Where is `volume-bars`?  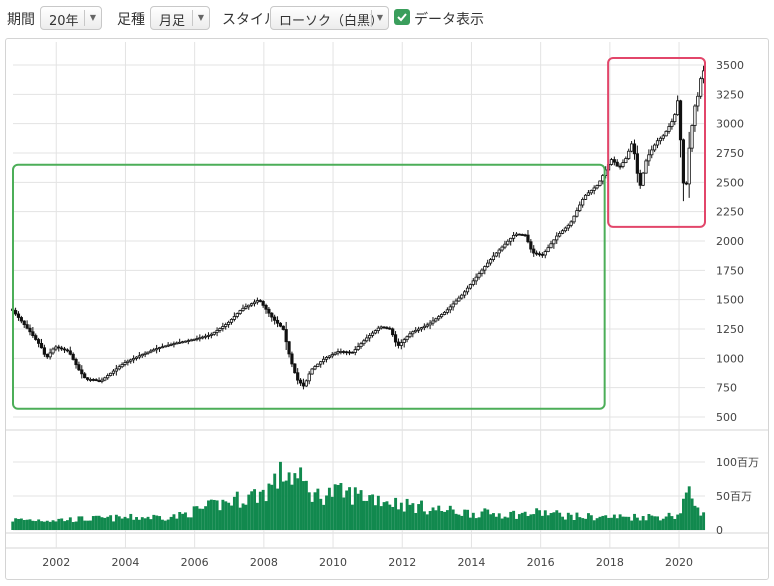 volume-bars is located at coordinates (358, 495).